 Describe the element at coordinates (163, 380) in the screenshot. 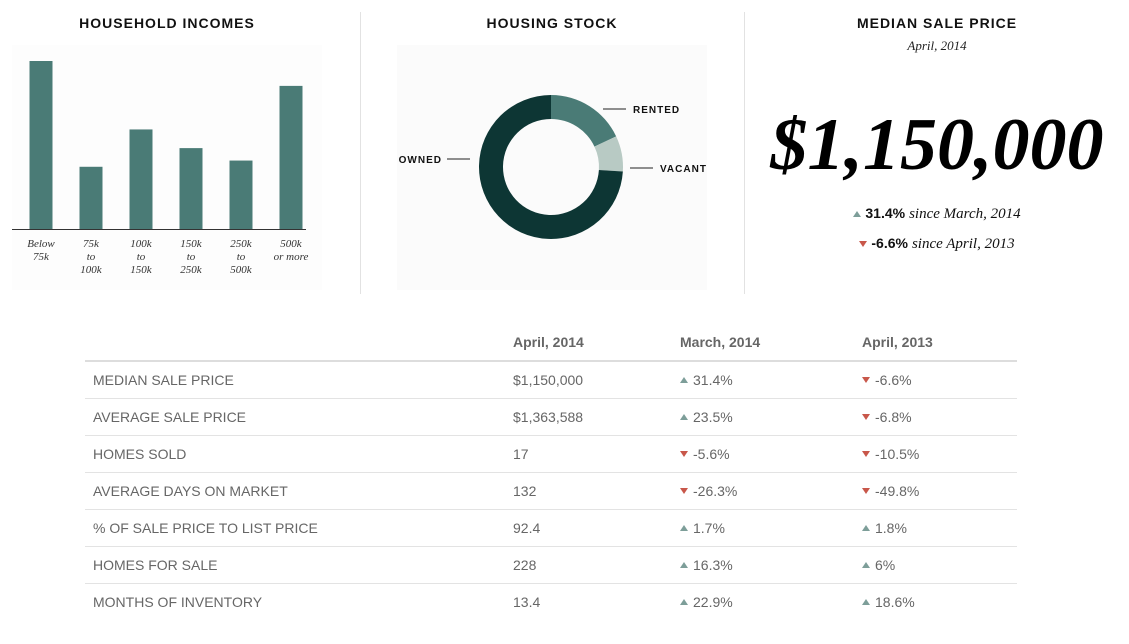

I see `row-label: MEDIAN SALE PRICE` at that location.